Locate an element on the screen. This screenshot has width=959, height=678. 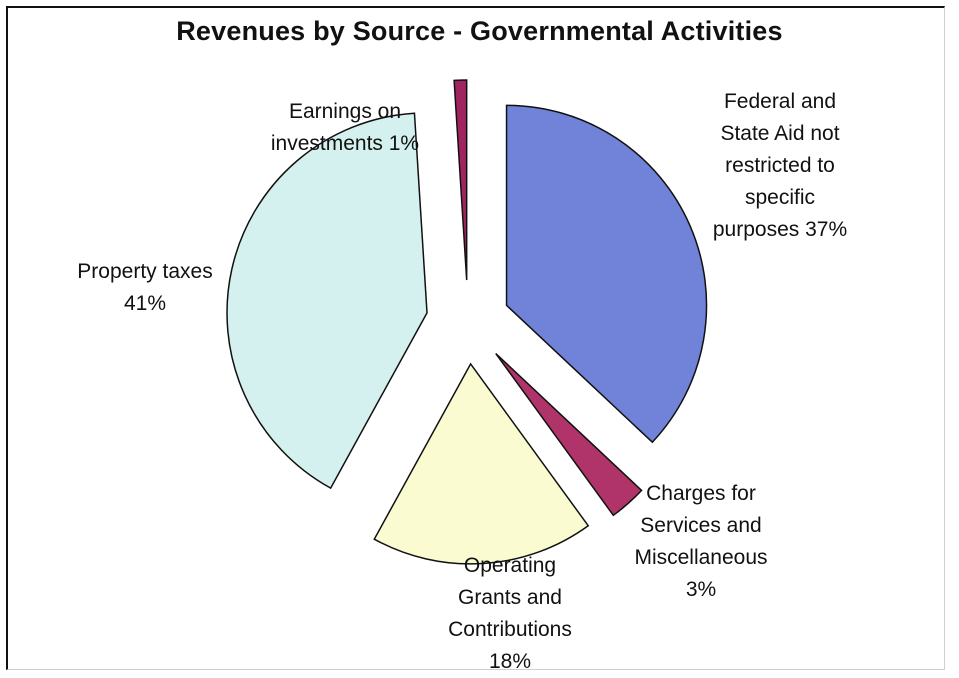
slice-label-earnings-on-investments: Earnings on investments 1% is located at coordinates (345, 127).